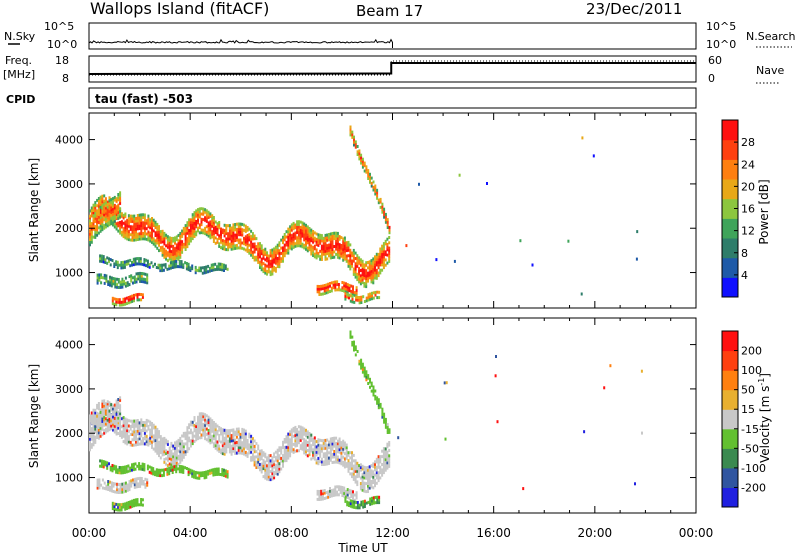 The width and height of the screenshot is (800, 554). Describe the element at coordinates (105, 219) in the screenshot. I see `scatter-band` at that location.